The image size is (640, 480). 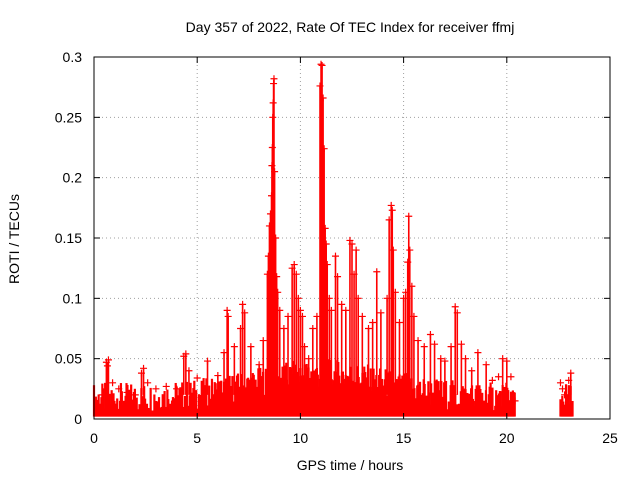 What do you see at coordinates (197, 438) in the screenshot?
I see `x-tick-label: 5` at bounding box center [197, 438].